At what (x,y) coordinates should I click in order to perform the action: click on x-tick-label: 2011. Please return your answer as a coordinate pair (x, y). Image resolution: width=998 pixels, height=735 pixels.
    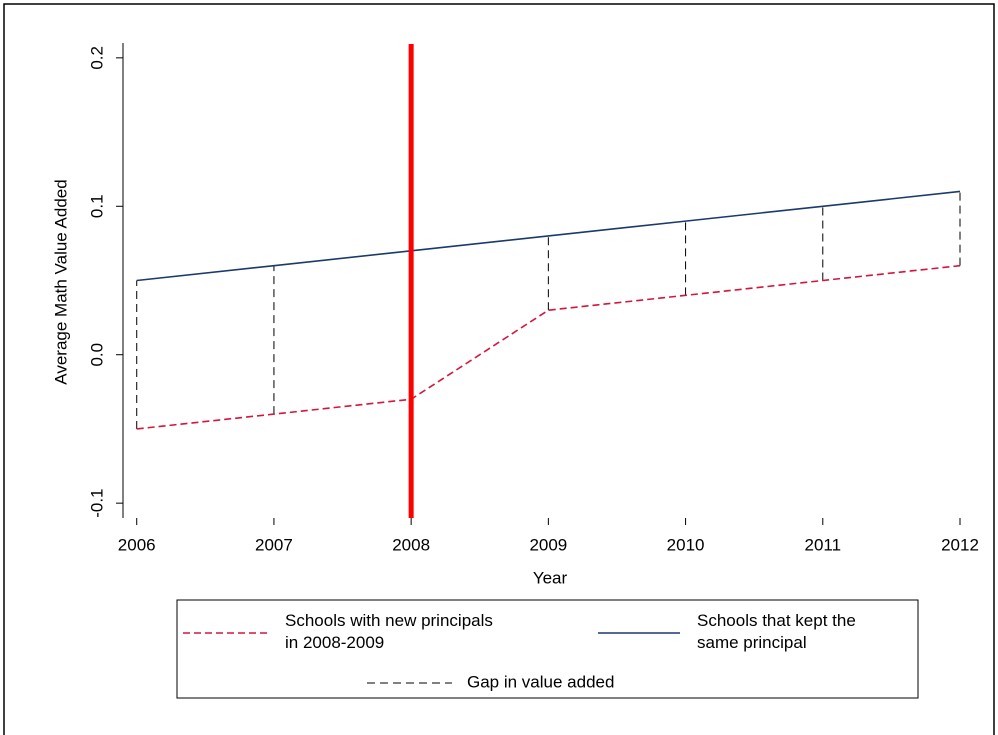
    Looking at the image, I should click on (823, 544).